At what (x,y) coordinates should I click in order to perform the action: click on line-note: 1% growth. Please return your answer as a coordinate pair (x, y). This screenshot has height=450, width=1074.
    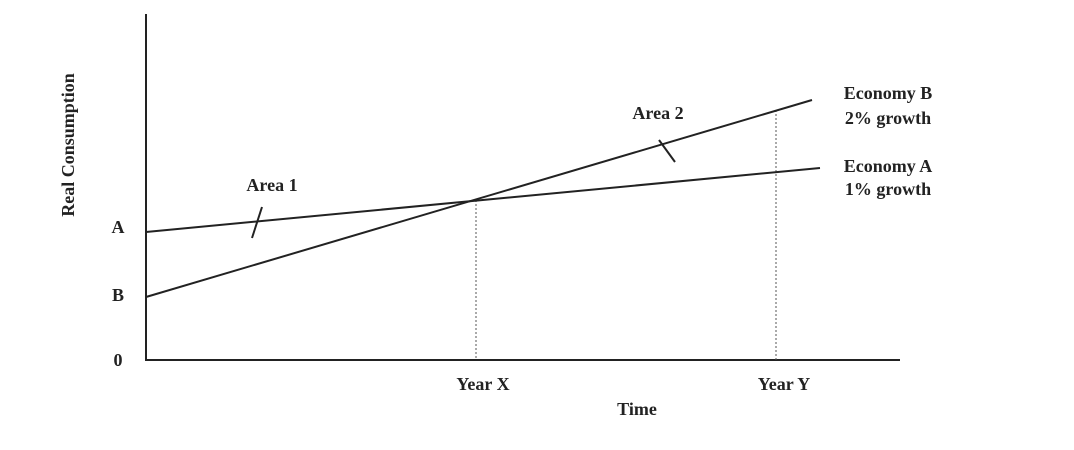
    Looking at the image, I should click on (888, 189).